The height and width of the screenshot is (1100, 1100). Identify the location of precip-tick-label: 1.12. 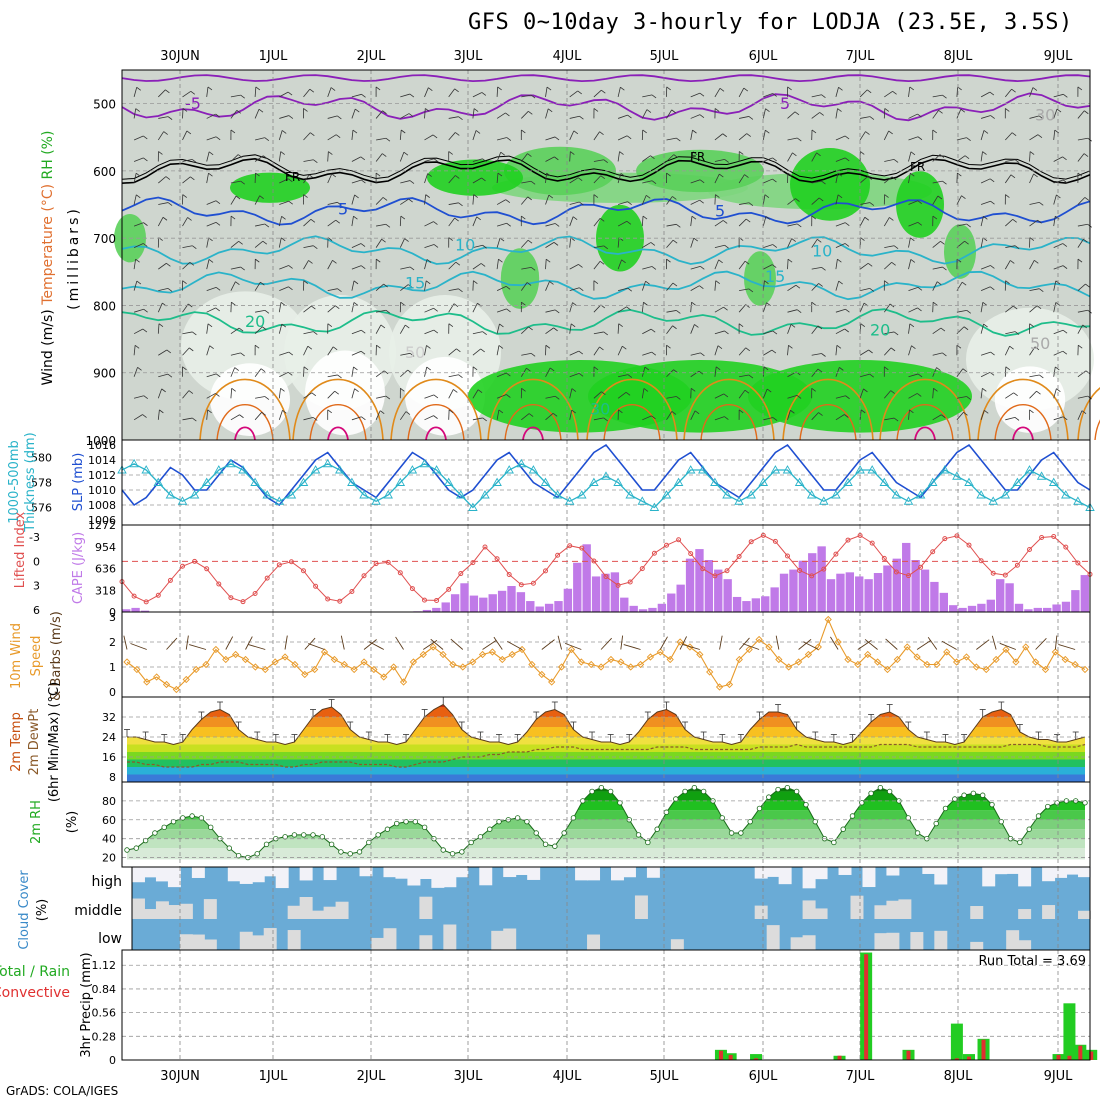
(104, 965).